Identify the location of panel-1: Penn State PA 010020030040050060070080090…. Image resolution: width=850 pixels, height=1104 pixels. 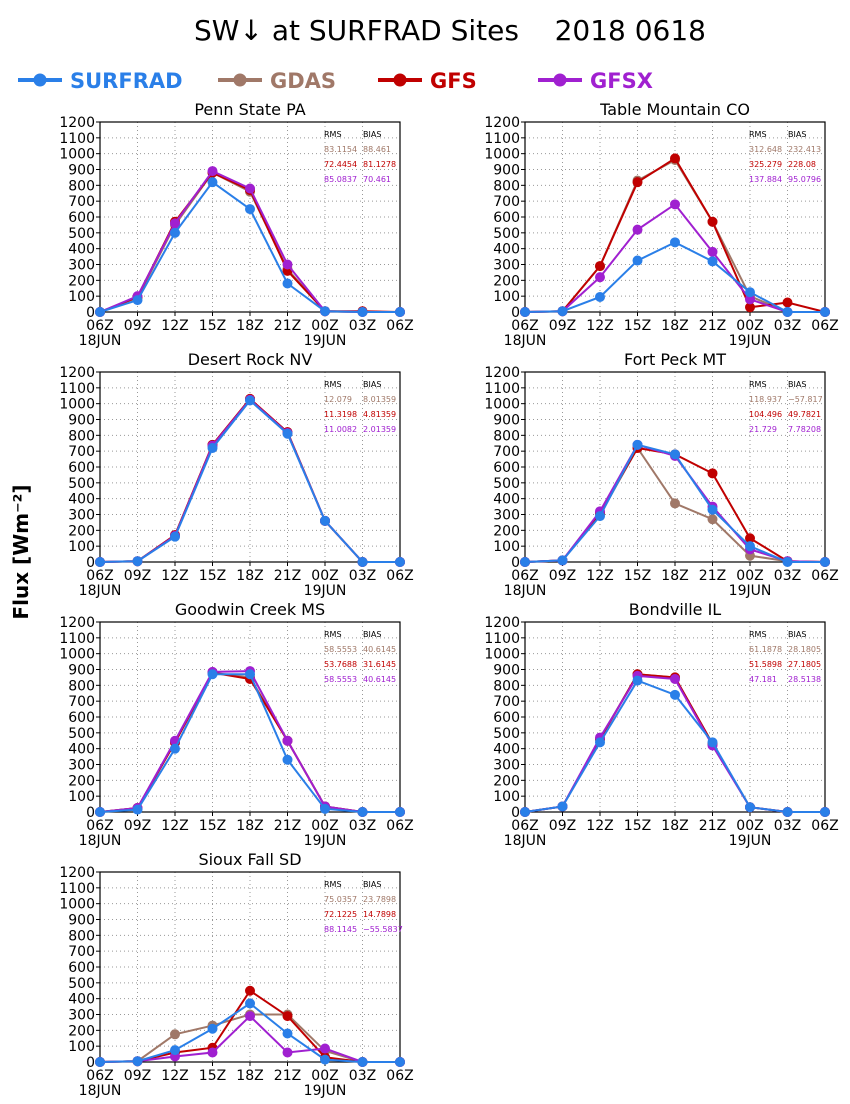
(236, 224).